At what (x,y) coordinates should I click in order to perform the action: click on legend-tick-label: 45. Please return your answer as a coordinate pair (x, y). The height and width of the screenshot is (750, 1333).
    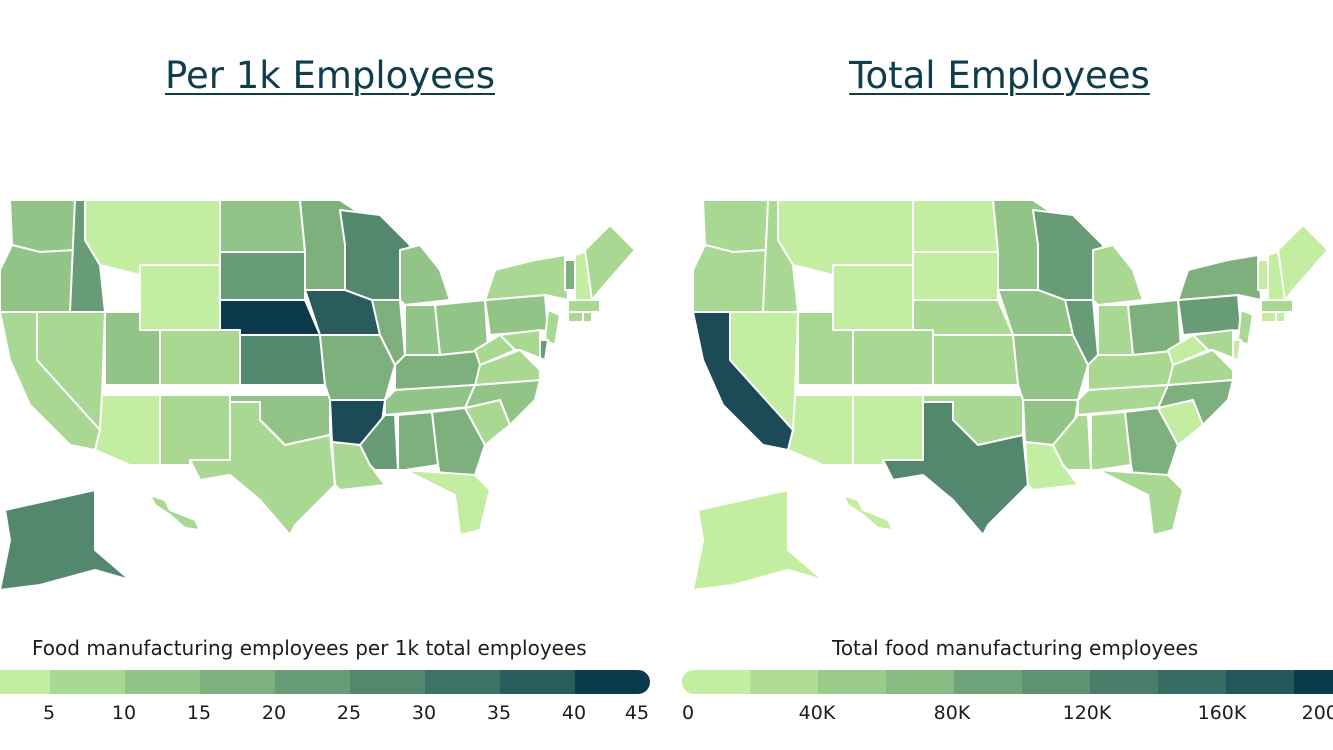
    Looking at the image, I should click on (637, 713).